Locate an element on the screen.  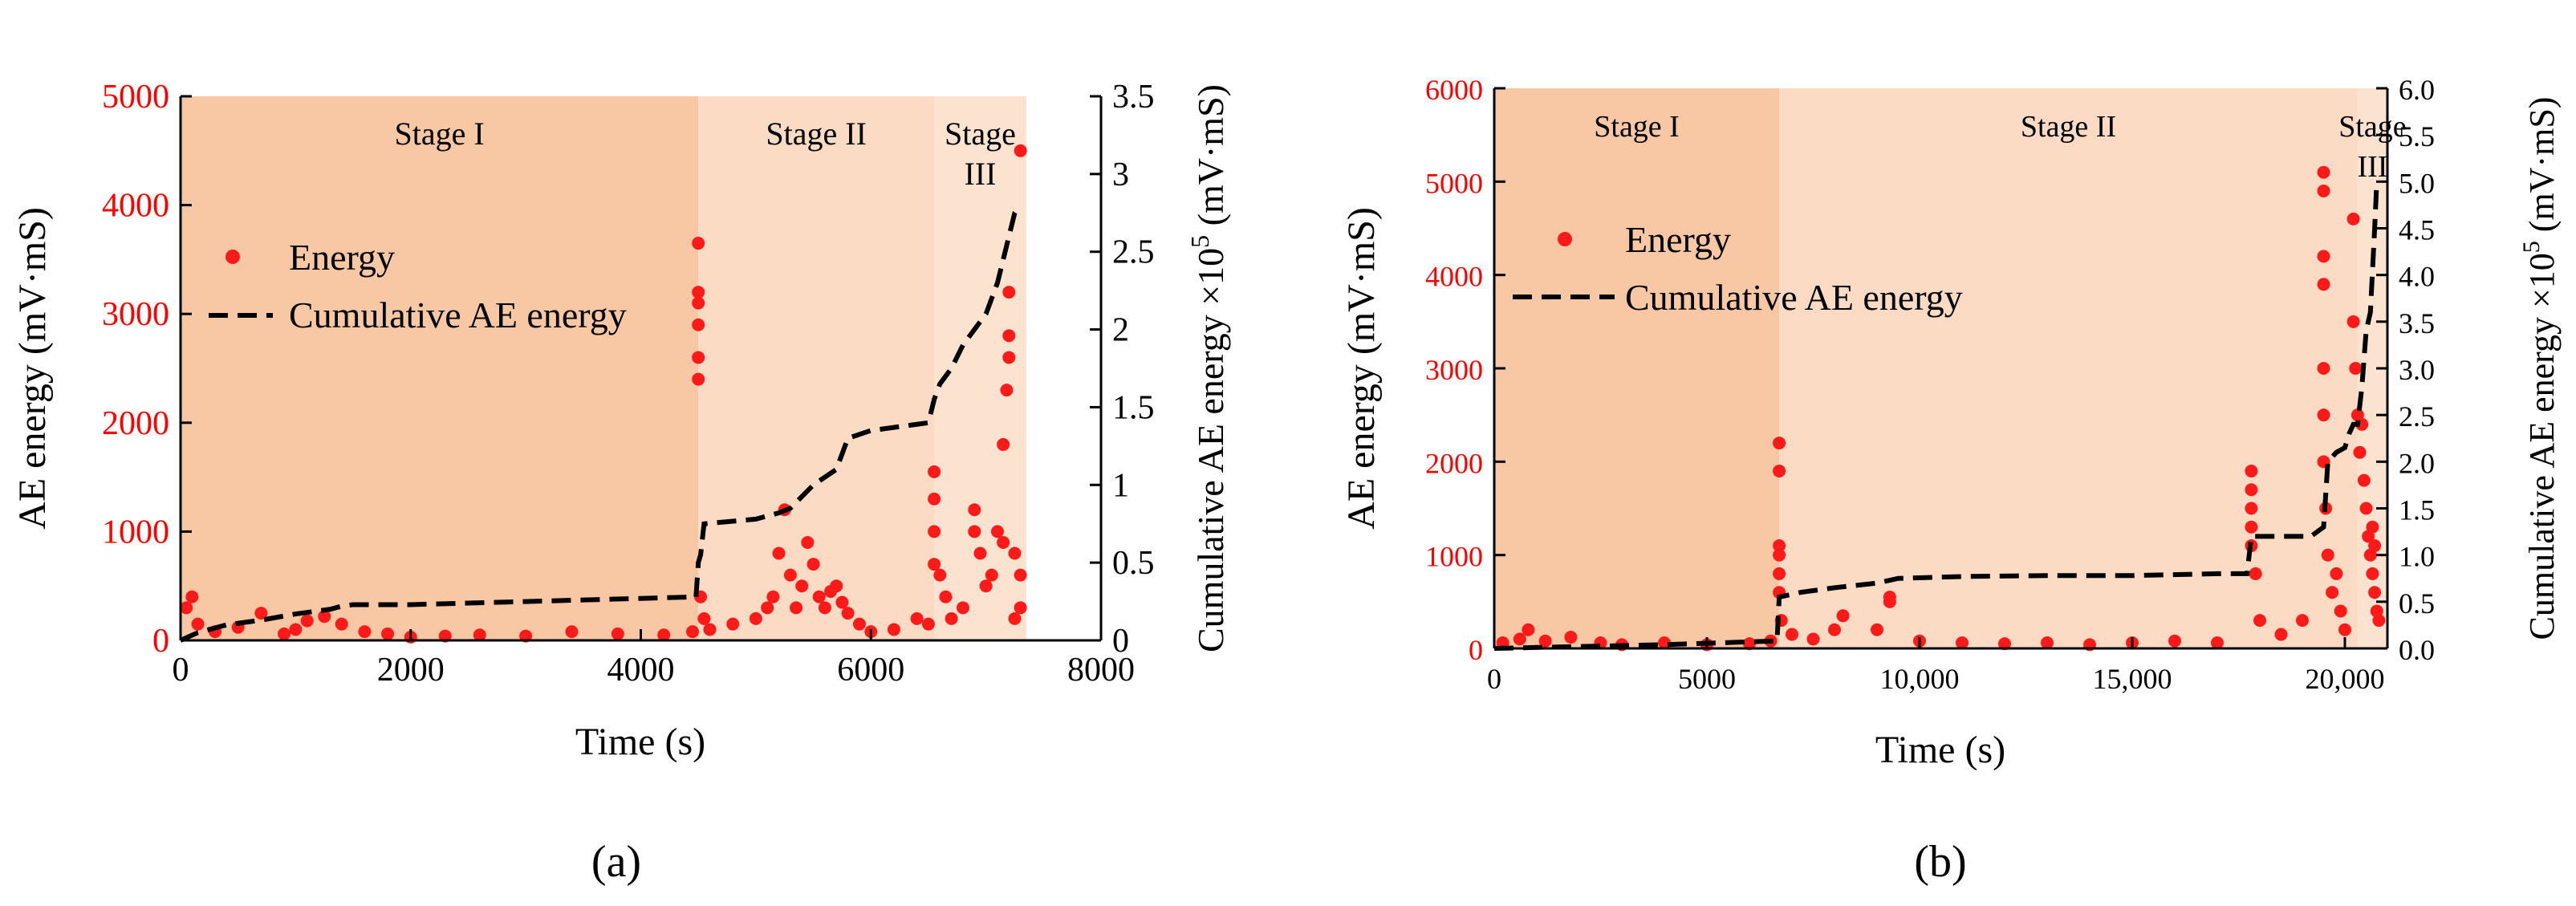
y2-tick-label: 4.5 is located at coordinates (2417, 230).